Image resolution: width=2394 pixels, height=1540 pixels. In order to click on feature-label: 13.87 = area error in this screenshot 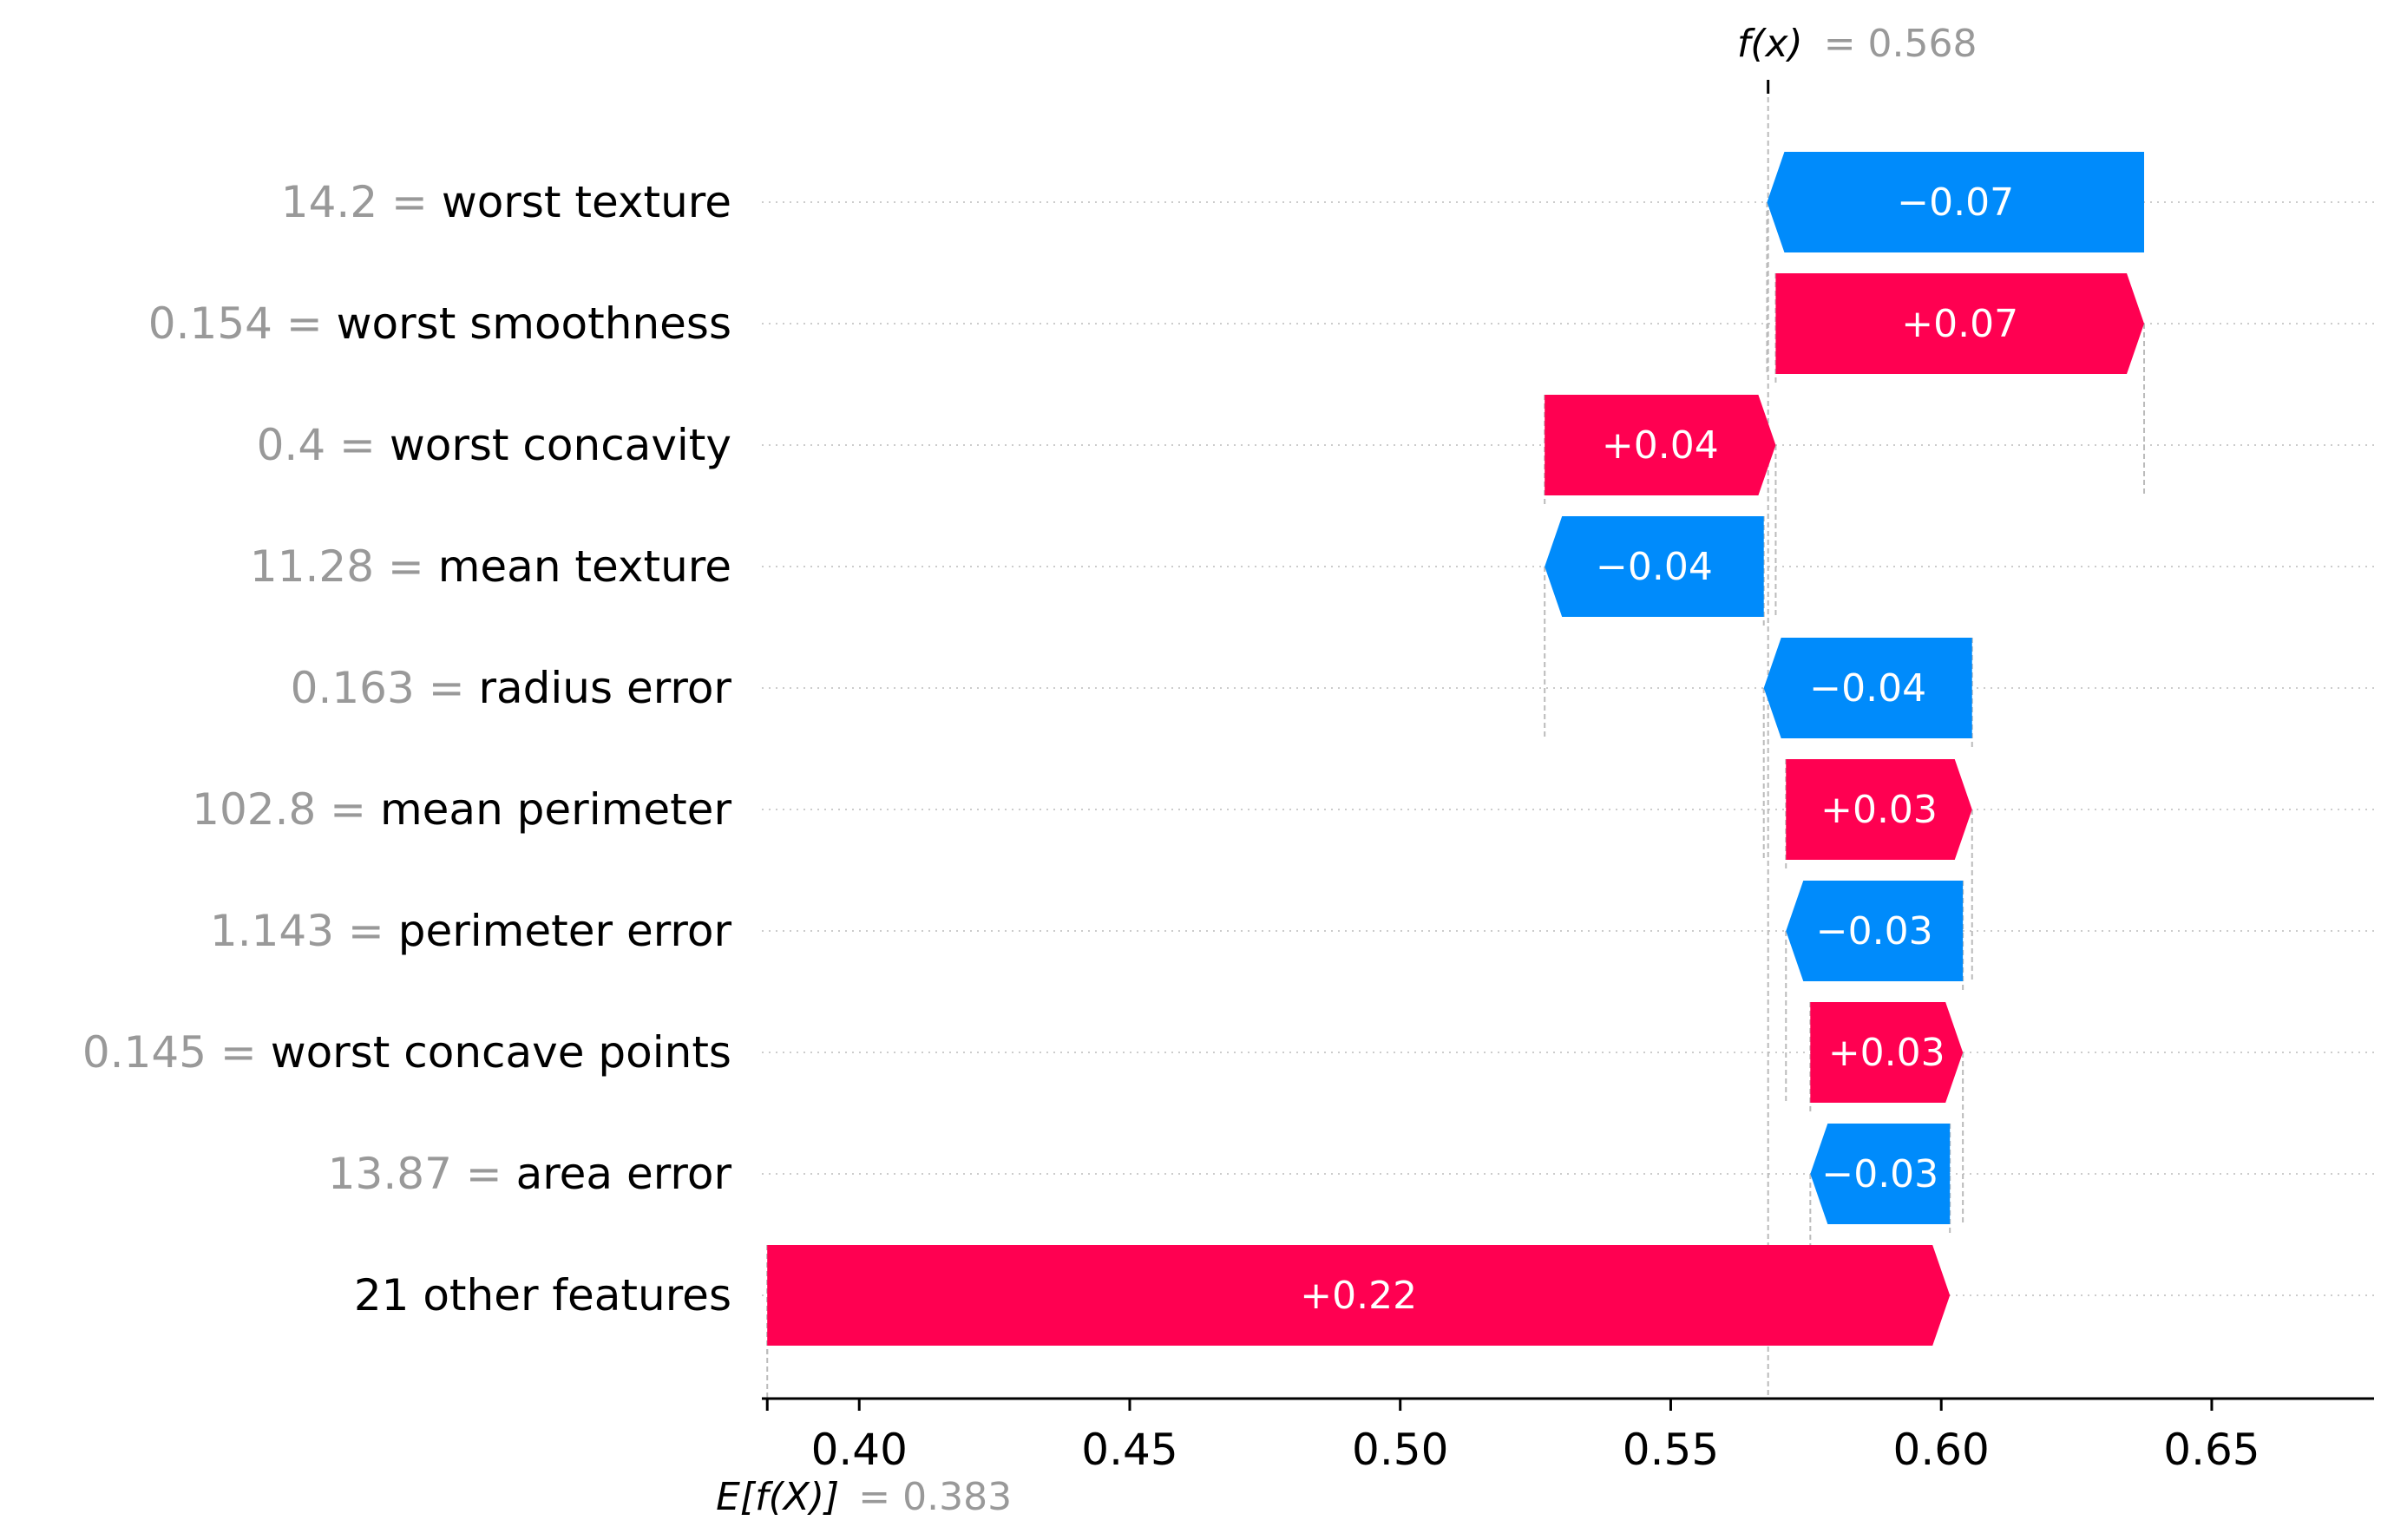, I will do `click(530, 1174)`.